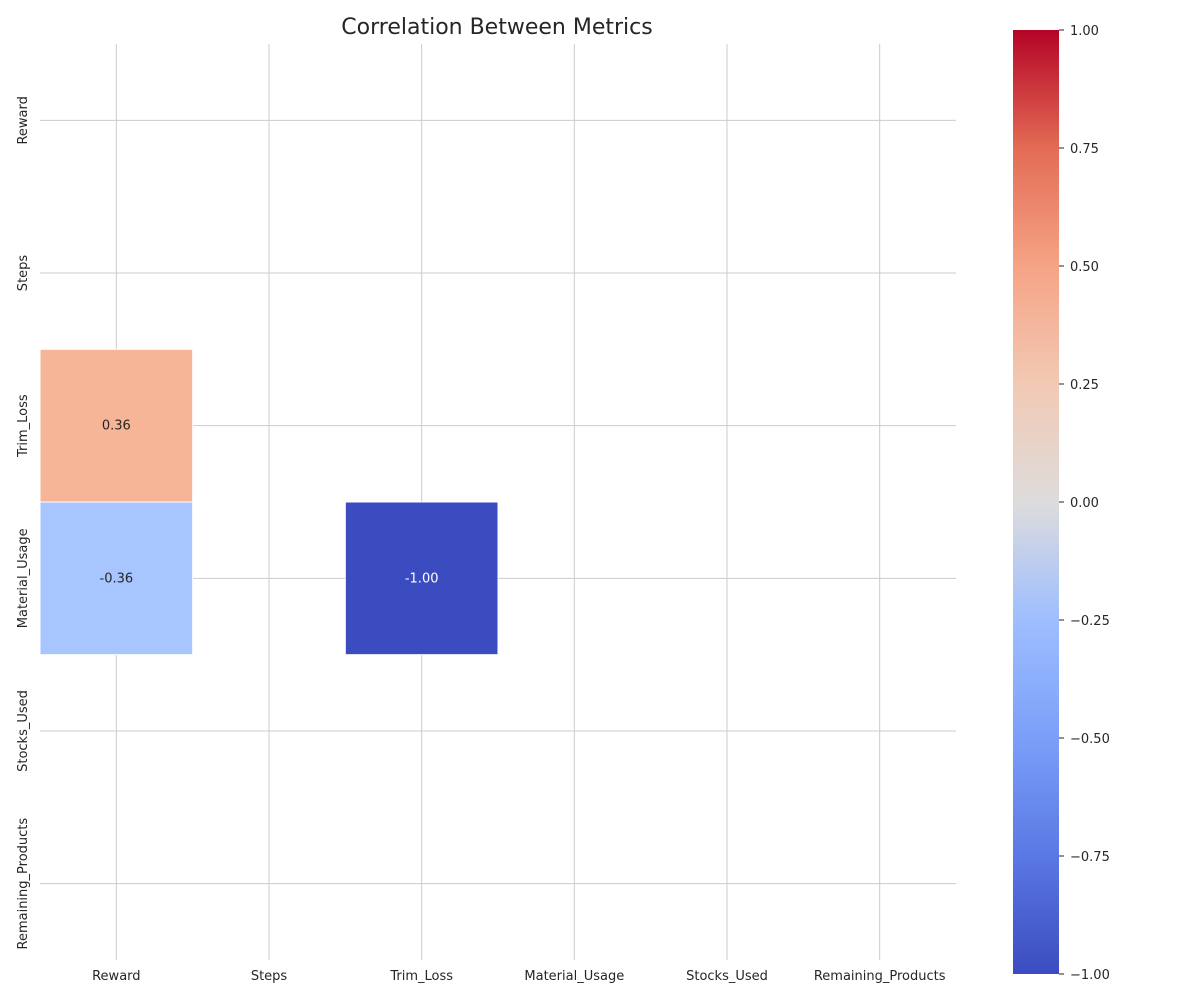 The height and width of the screenshot is (1000, 1200). I want to click on colorbar-tick-label: −1.00, so click(1090, 975).